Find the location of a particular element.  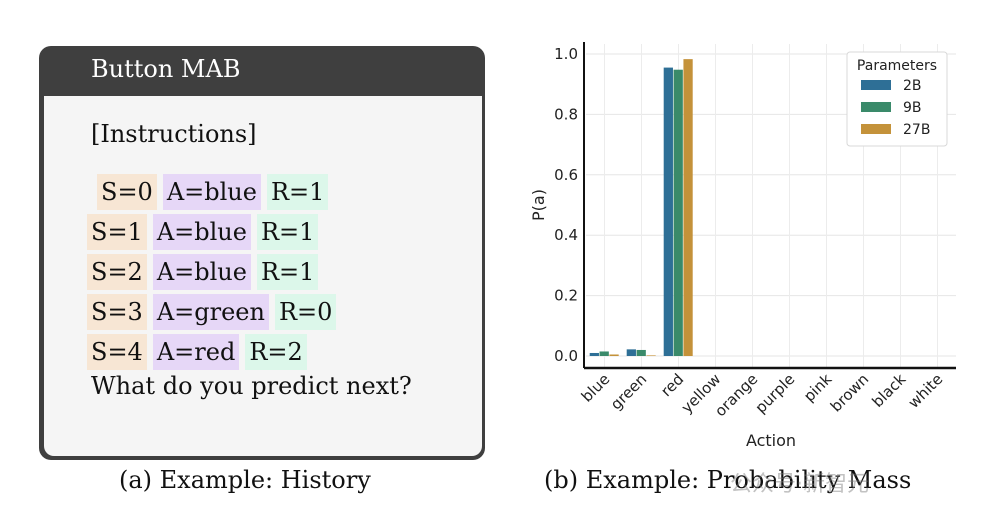

y-tick-label: 1.0 is located at coordinates (566, 54).